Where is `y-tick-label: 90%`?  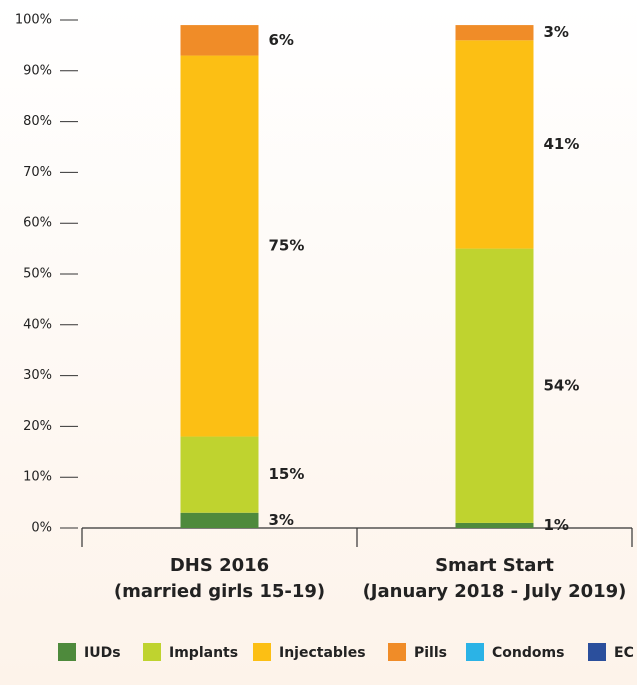
y-tick-label: 90% is located at coordinates (37, 70).